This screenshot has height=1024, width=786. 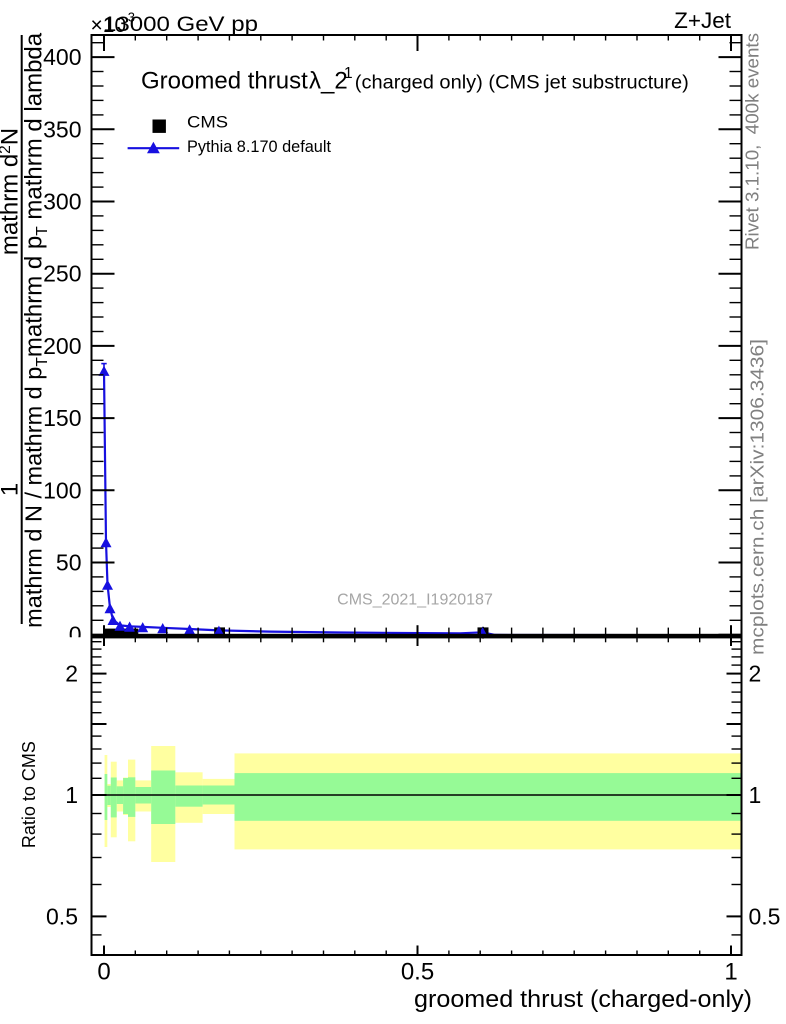 I want to click on svg-text: 250, so click(x=62, y=274).